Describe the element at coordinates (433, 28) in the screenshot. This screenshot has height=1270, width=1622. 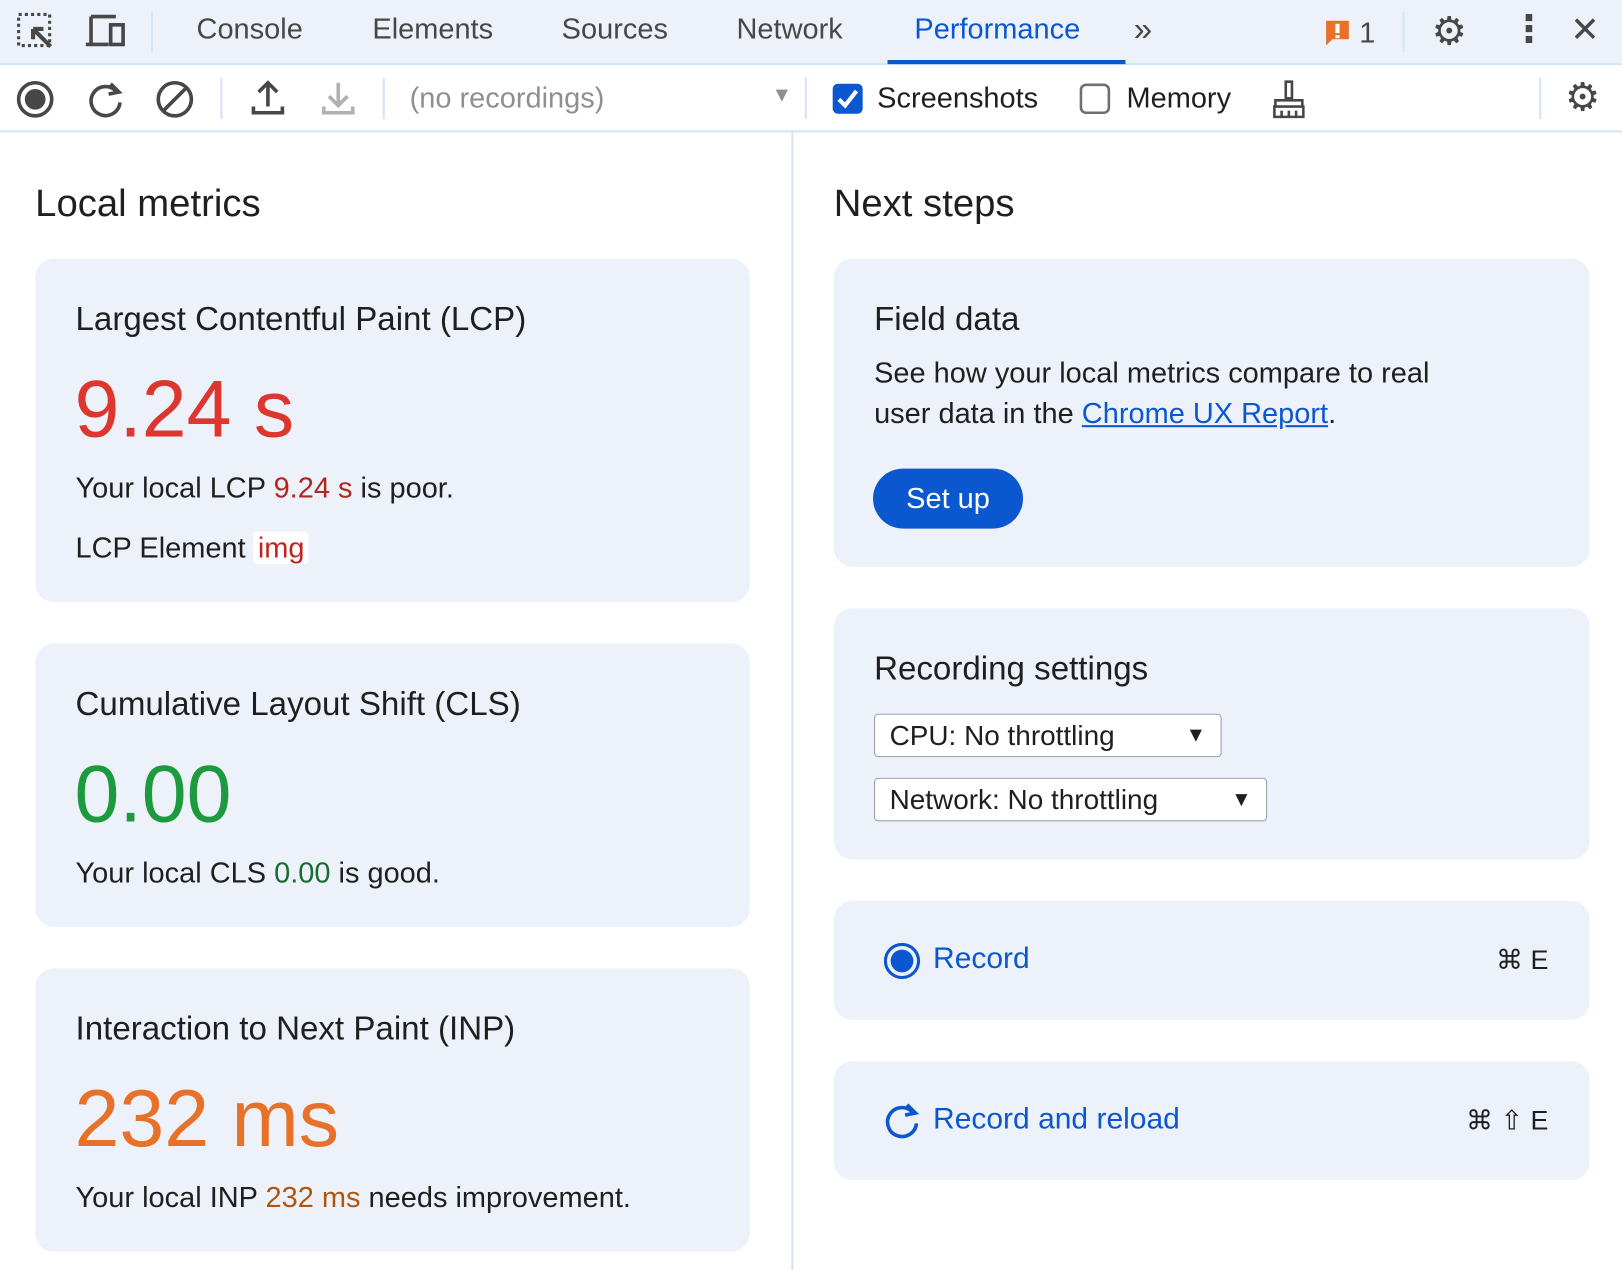
I see `tab-elements: Elements` at that location.